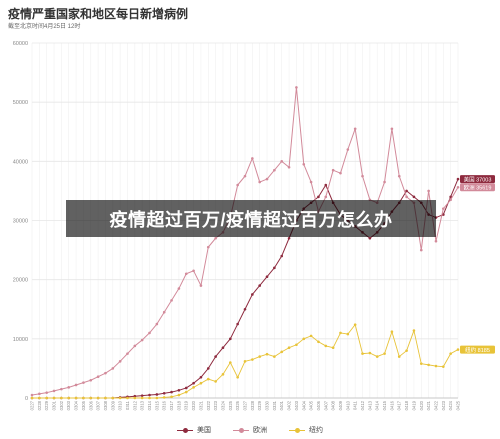 The height and width of the screenshot is (439, 500). I want to click on x-tick-label: 0228, so click(39, 405).